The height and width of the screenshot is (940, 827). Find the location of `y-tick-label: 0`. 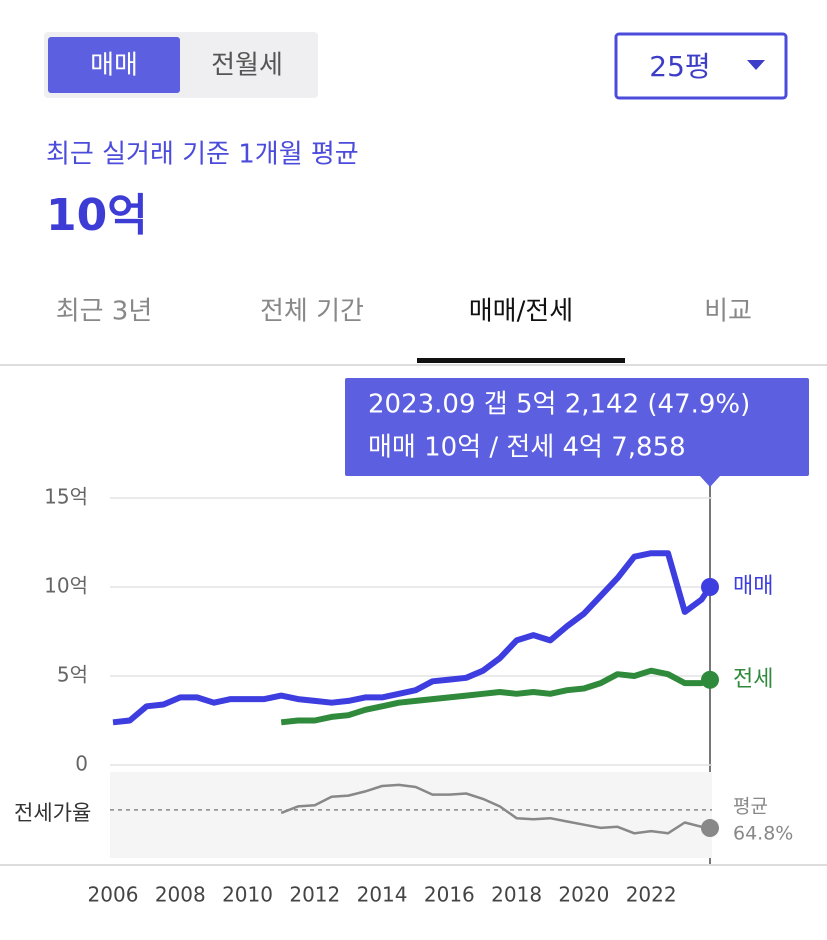

y-tick-label: 0 is located at coordinates (81, 764).